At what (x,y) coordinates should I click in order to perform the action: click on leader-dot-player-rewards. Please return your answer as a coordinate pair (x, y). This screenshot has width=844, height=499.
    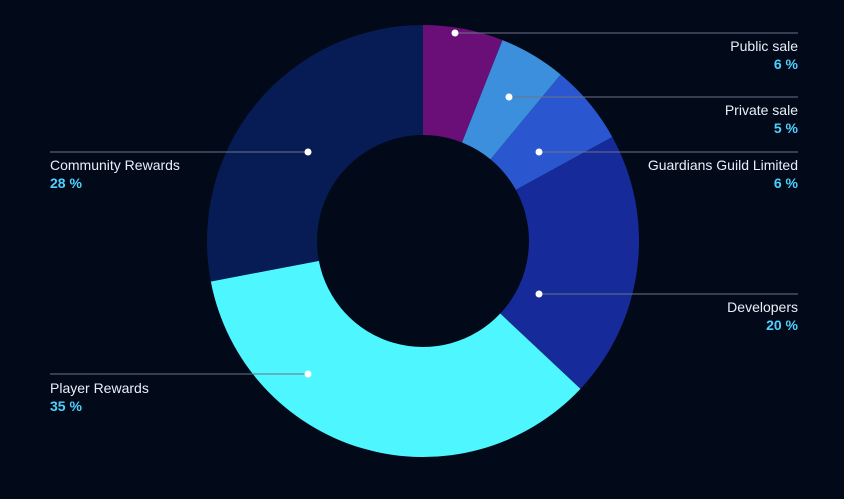
    Looking at the image, I should click on (308, 374).